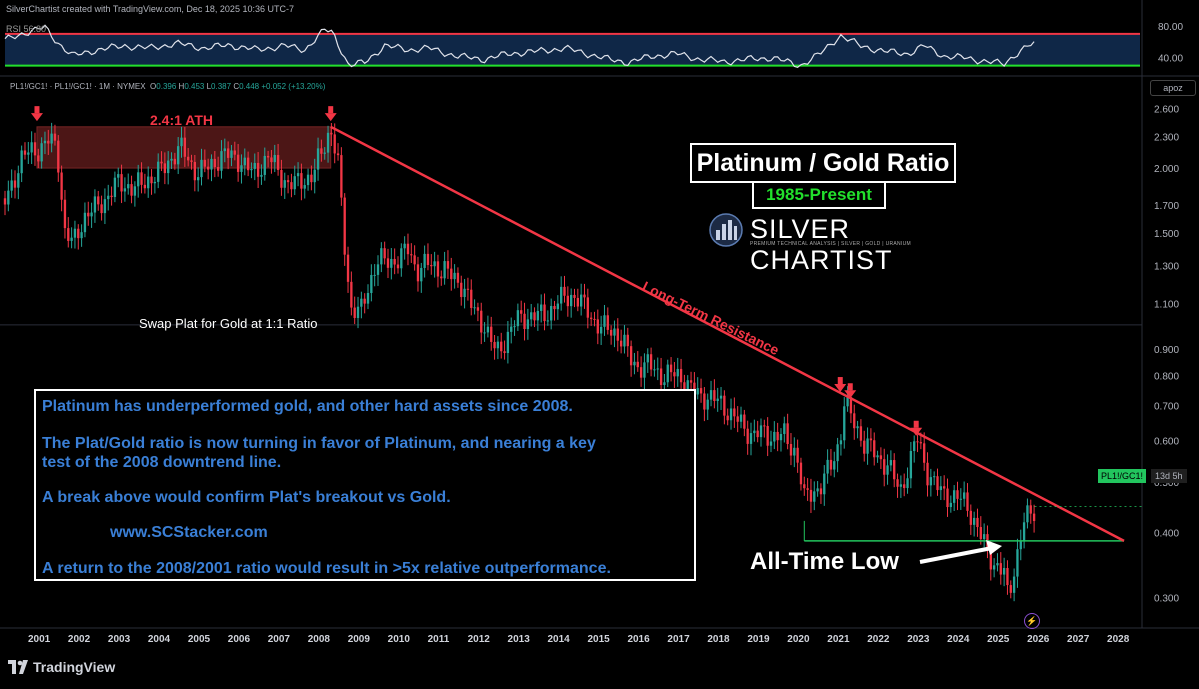  What do you see at coordinates (1166, 169) in the screenshot?
I see `price-tick-label: 2.000` at bounding box center [1166, 169].